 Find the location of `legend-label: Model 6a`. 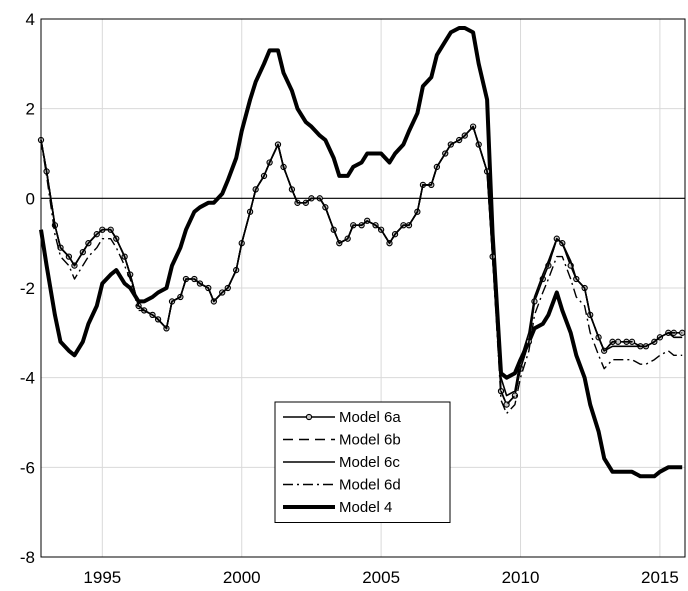

legend-label: Model 6a is located at coordinates (370, 417).